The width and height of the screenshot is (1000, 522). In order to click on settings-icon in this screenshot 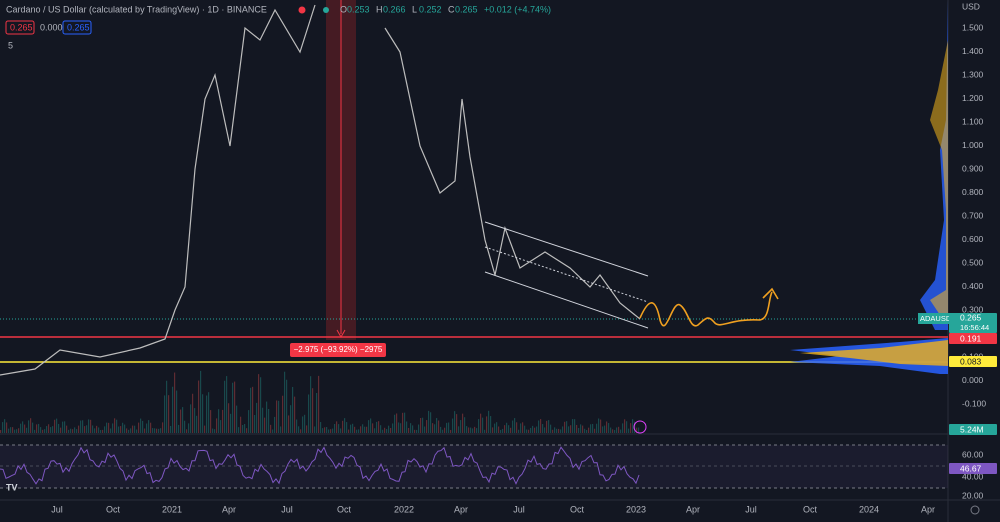, I will do `click(975, 510)`.